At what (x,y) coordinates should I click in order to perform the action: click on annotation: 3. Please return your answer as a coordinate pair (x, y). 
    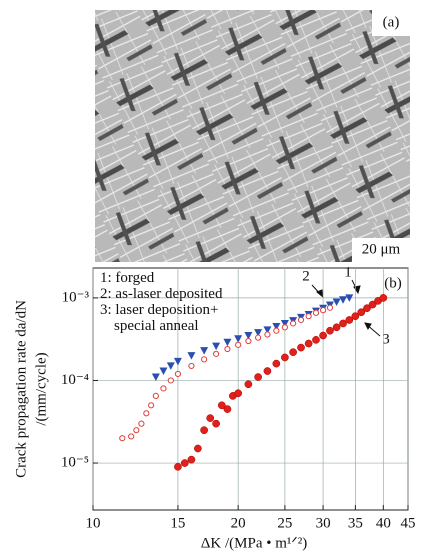
    Looking at the image, I should click on (386, 339).